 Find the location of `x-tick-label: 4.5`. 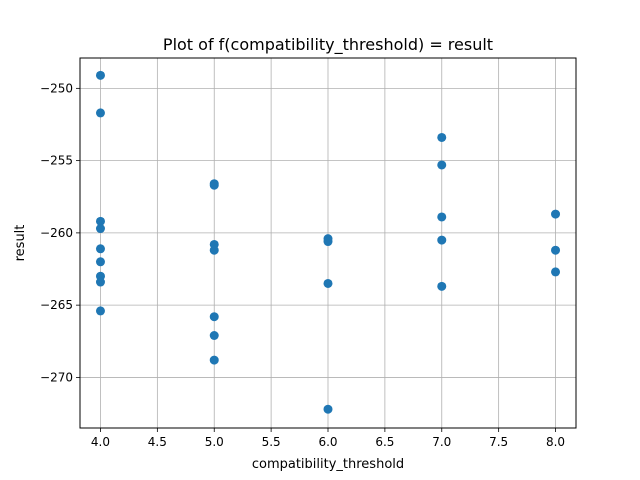

x-tick-label: 4.5 is located at coordinates (157, 442).